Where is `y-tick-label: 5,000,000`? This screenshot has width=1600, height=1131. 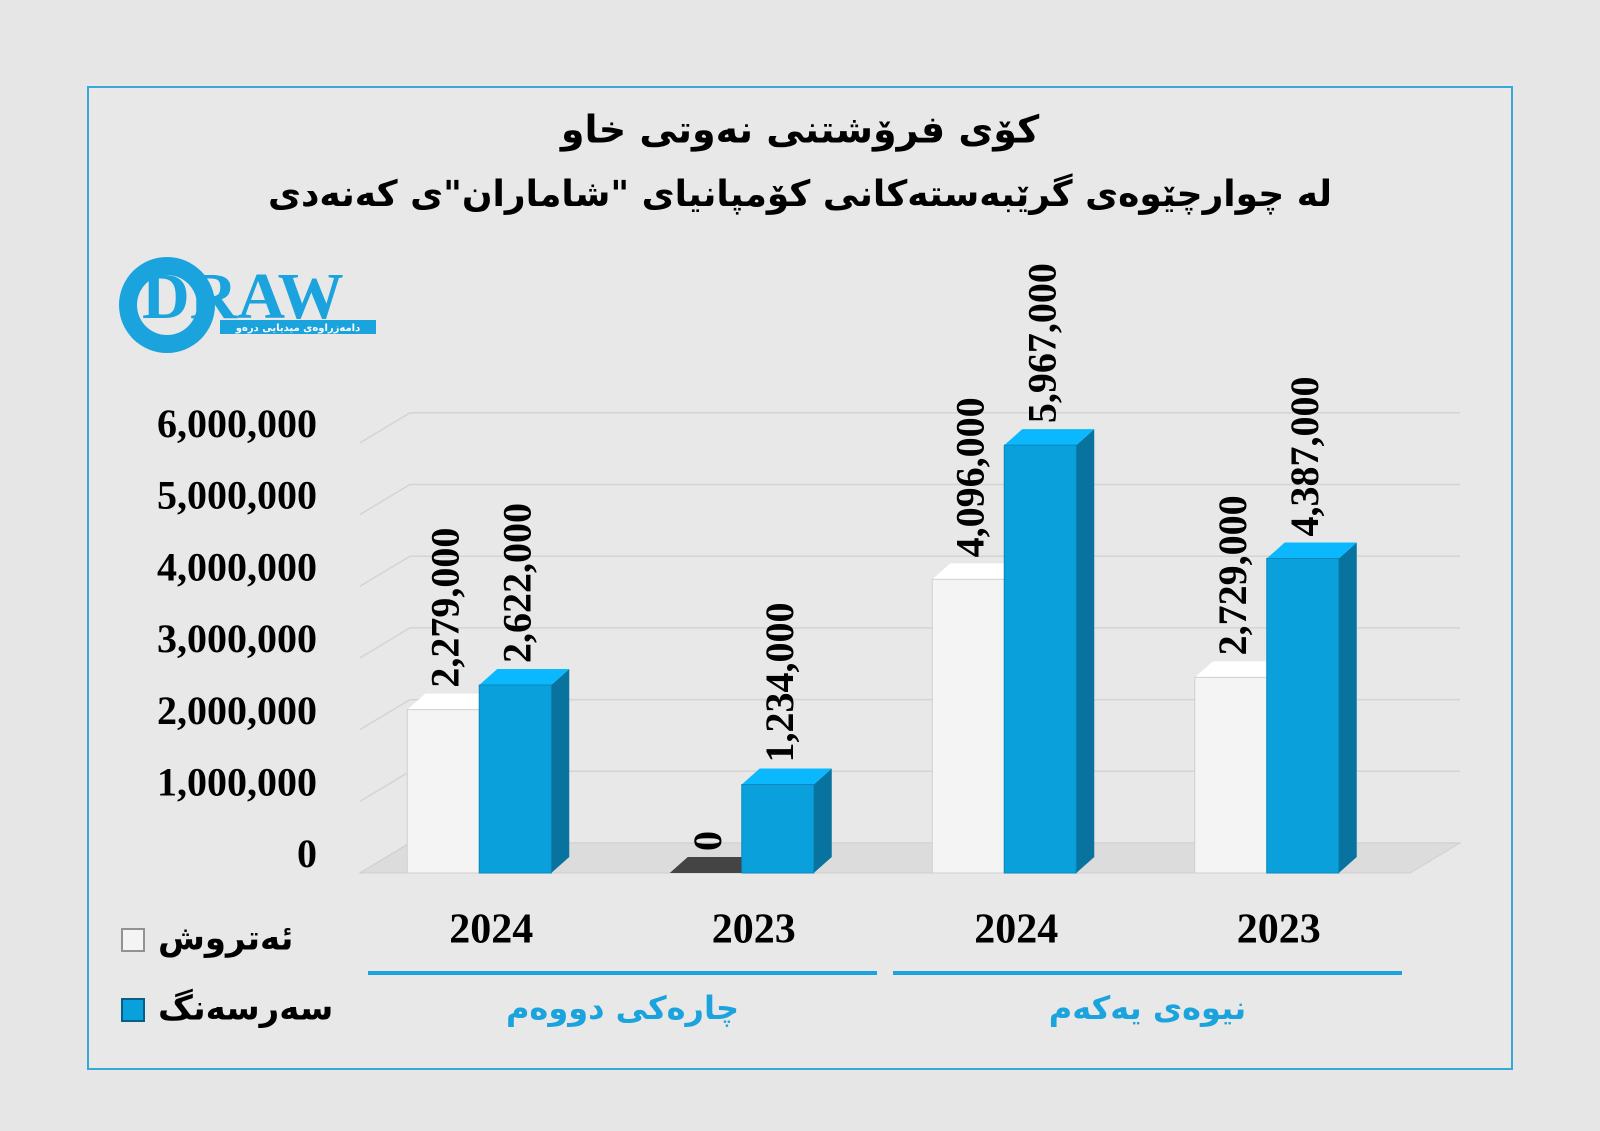
y-tick-label: 5,000,000 is located at coordinates (237, 495).